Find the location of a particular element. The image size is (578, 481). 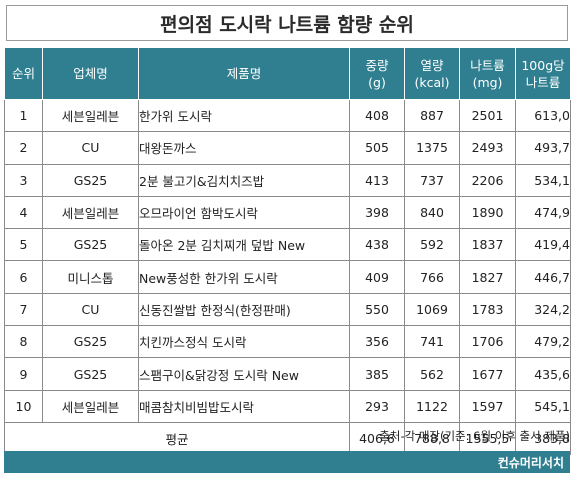

average-label: 평균 is located at coordinates (177, 438).